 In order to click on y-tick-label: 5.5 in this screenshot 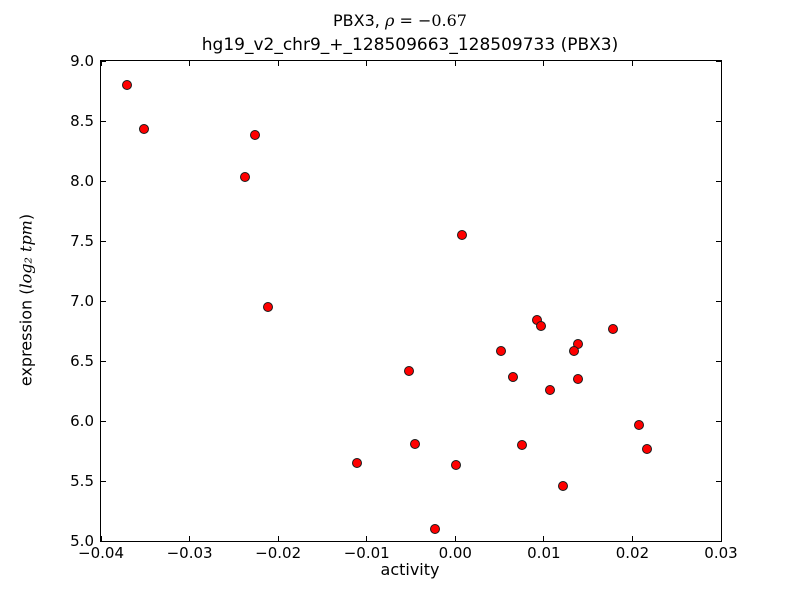, I will do `click(82, 481)`.